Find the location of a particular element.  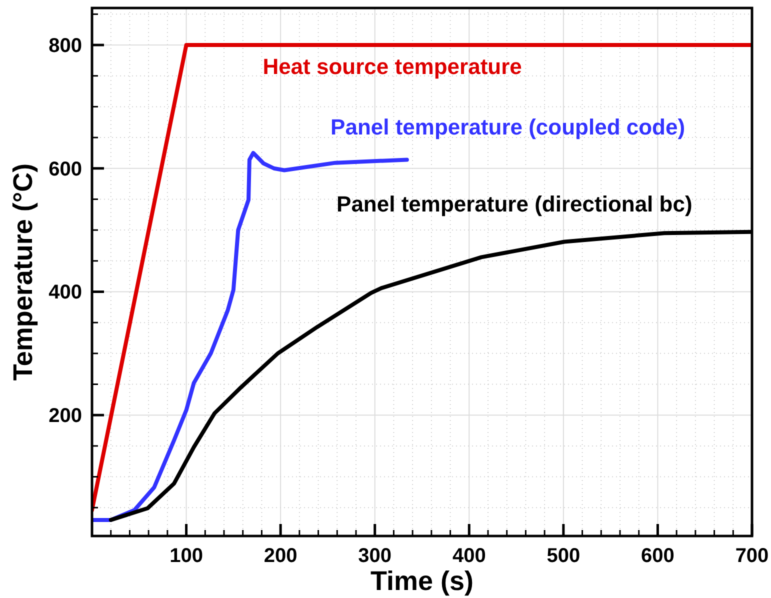

y-tick-label: 800 is located at coordinates (65, 46).